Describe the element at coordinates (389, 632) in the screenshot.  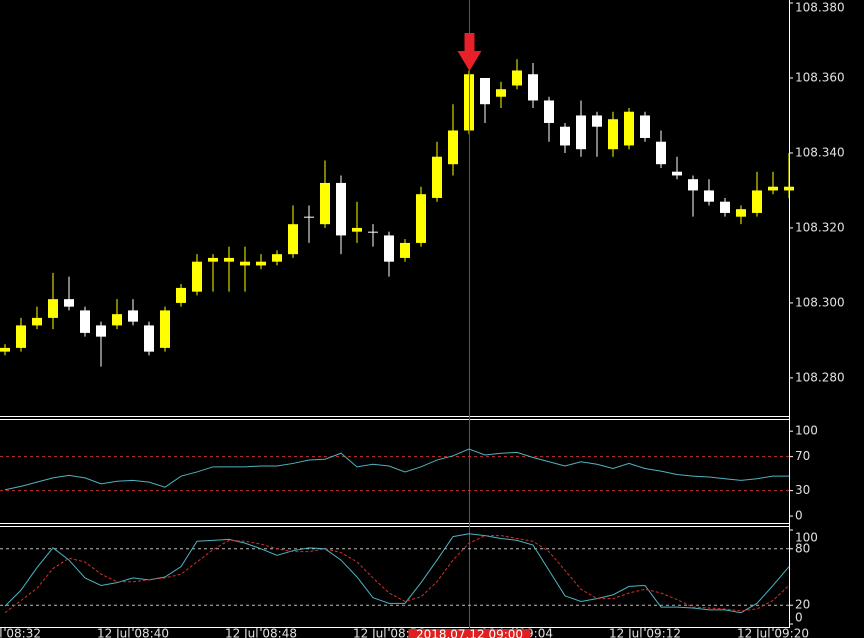
I see `x-tick-label: 12 Jul 08:56` at that location.